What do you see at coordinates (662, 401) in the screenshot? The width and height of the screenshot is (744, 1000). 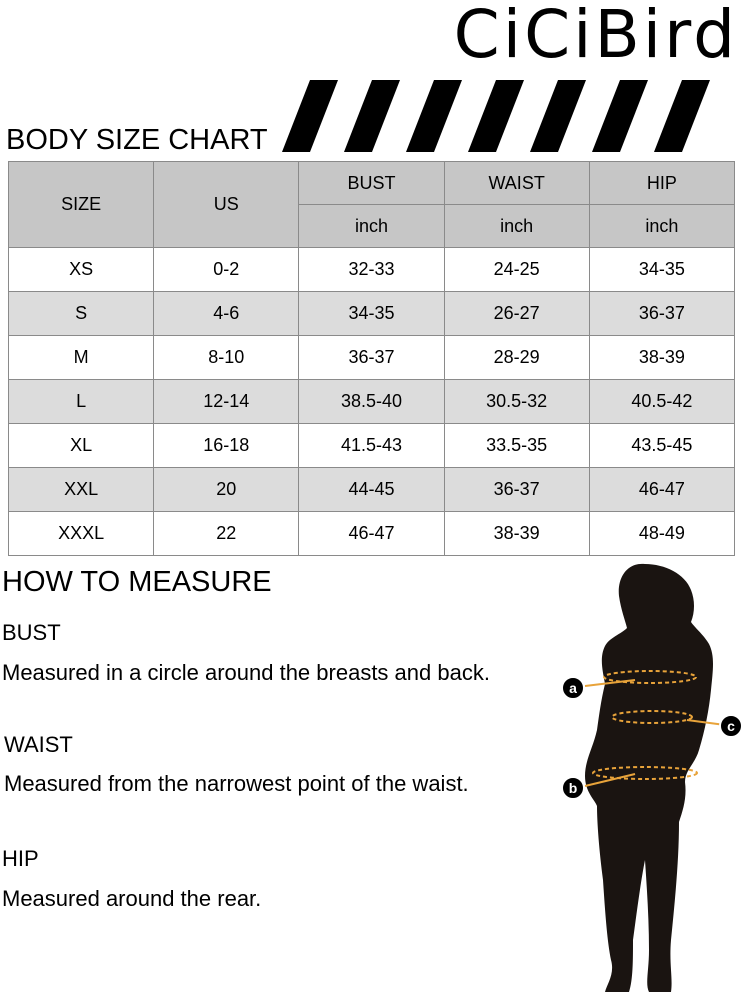 I see `table-cell: 40.5-42` at bounding box center [662, 401].